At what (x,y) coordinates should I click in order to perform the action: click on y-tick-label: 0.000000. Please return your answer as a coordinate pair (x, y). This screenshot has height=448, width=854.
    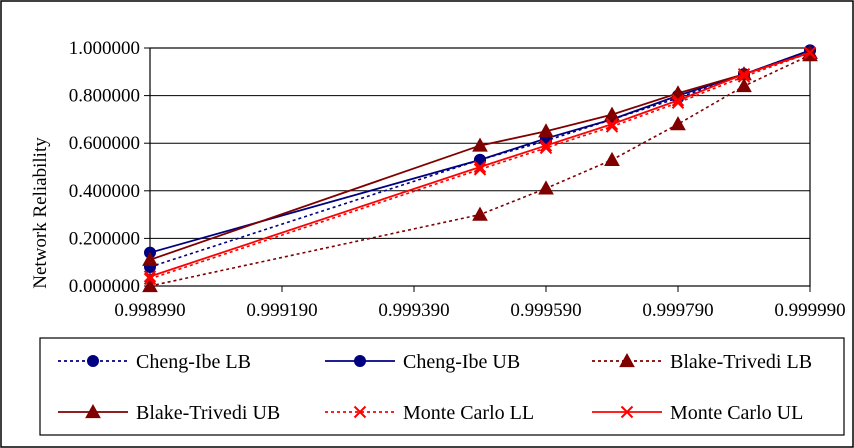
    Looking at the image, I should click on (104, 286).